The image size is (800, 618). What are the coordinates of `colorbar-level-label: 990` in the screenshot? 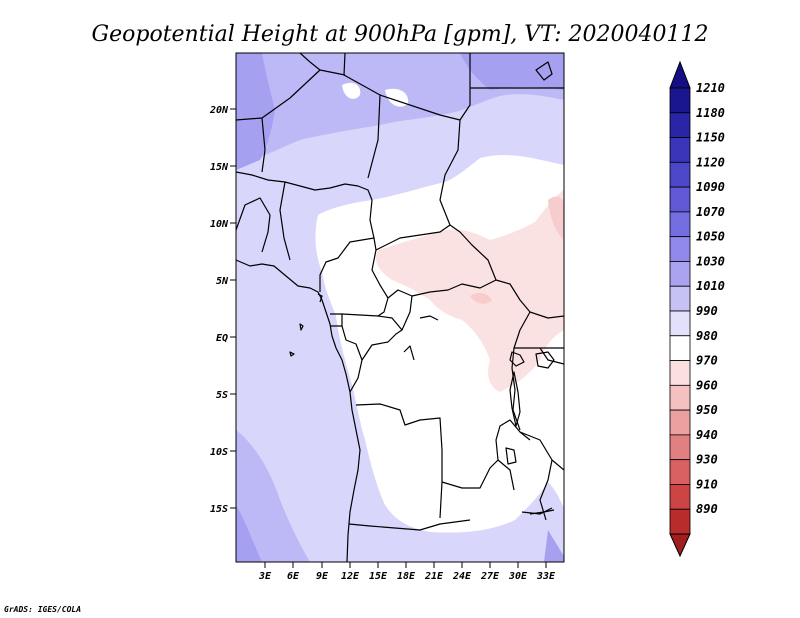 It's located at (707, 311).